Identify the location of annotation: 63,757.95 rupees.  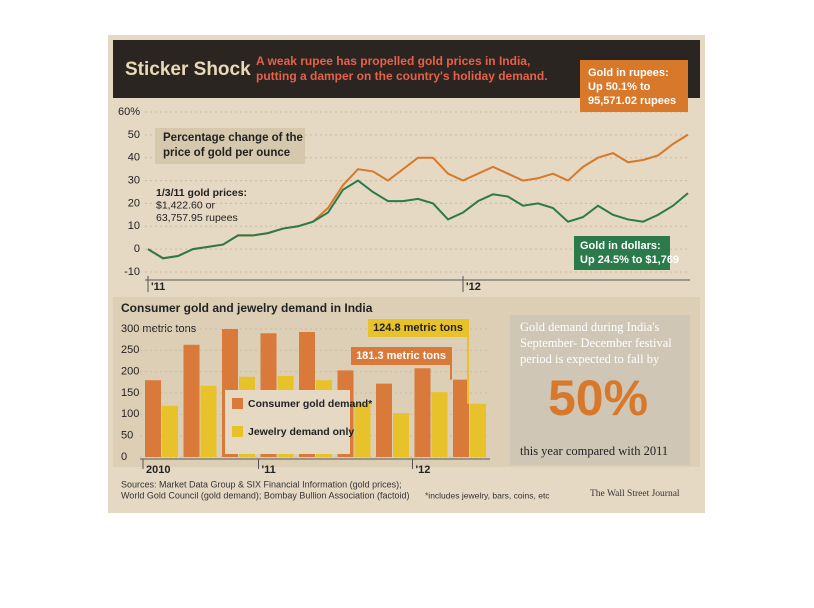
(197, 218).